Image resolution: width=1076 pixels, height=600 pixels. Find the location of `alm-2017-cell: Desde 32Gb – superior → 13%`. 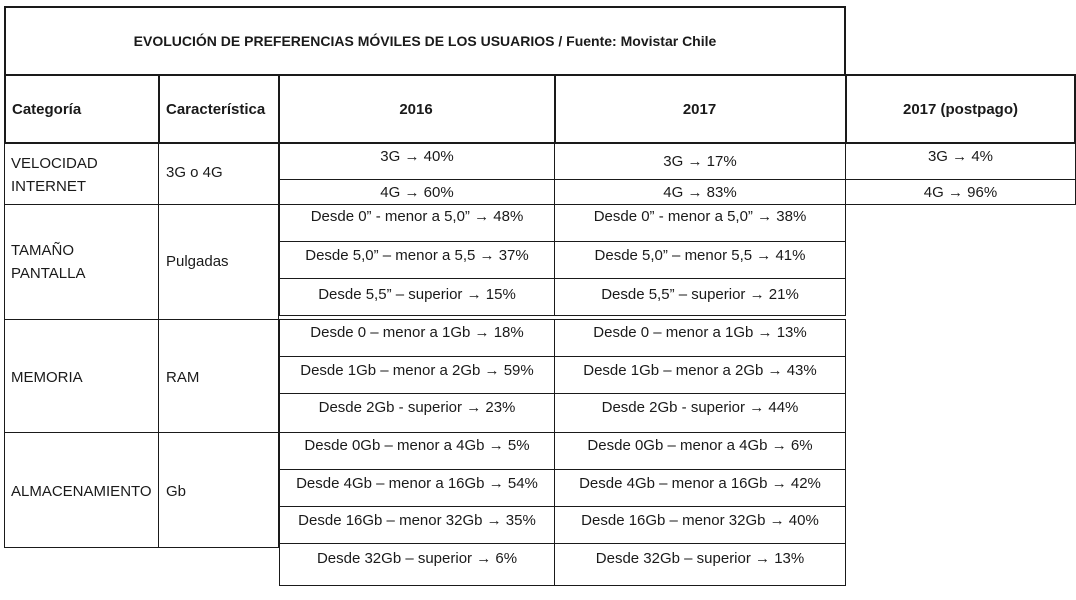

alm-2017-cell: Desde 32Gb – superior → 13% is located at coordinates (700, 558).